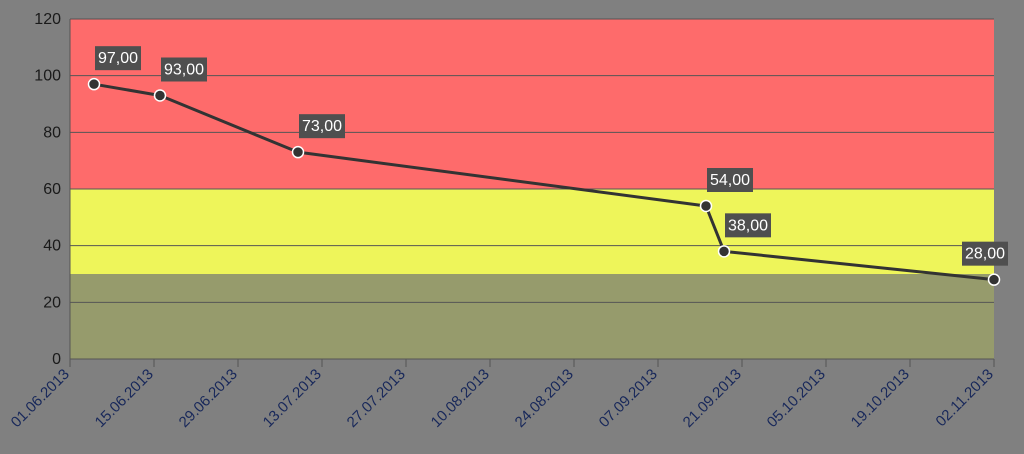 The height and width of the screenshot is (454, 1024). I want to click on x-tick-label: 07.09.2013, so click(628, 398).